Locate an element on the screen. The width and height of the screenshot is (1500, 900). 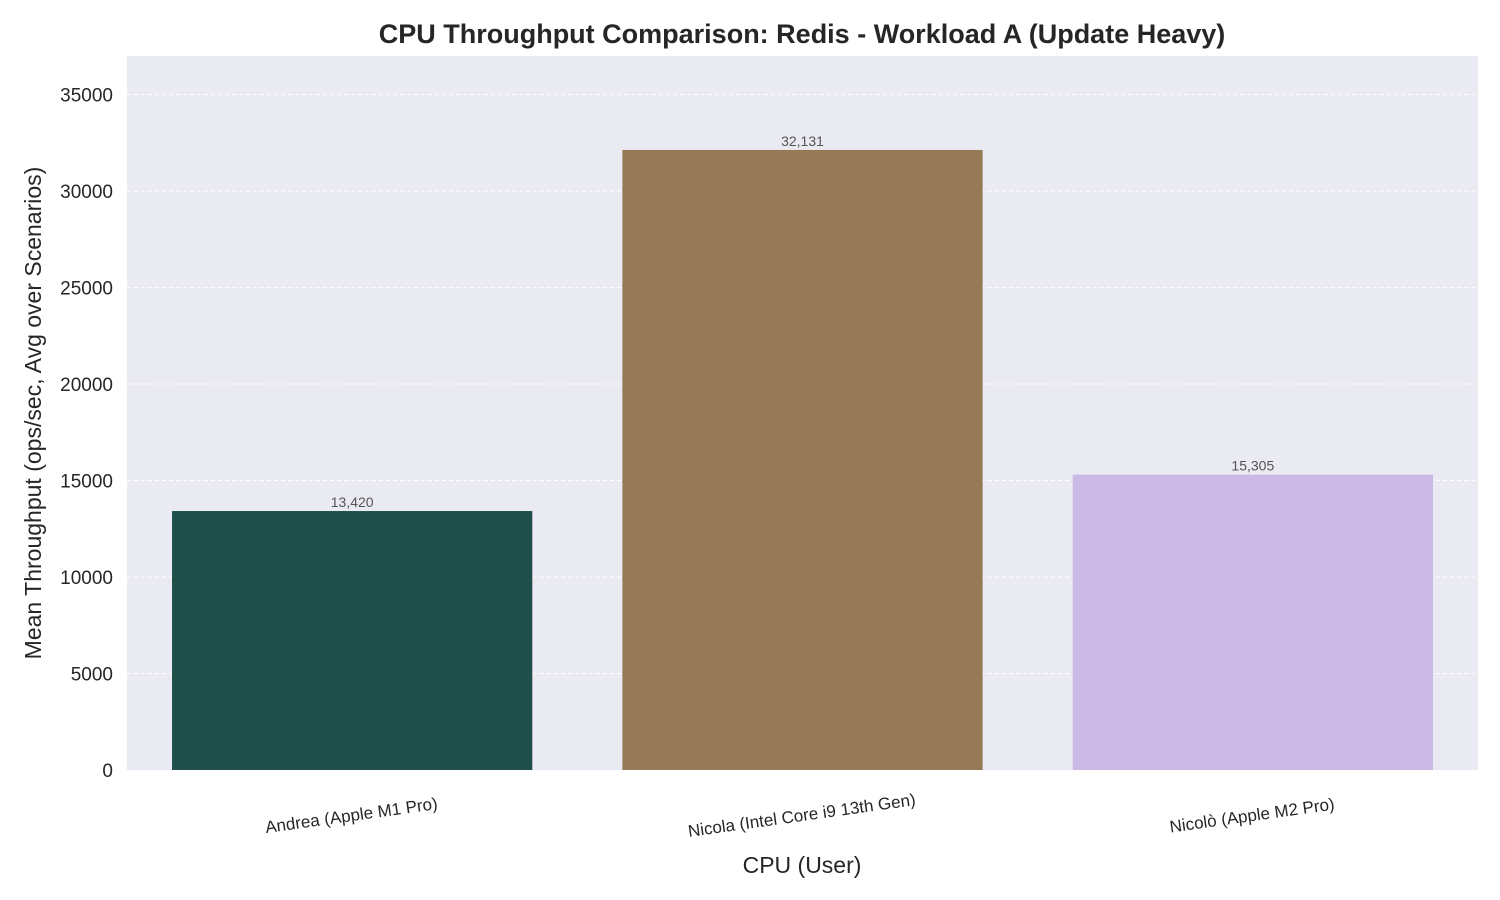
y-tick-label: 25000 is located at coordinates (86, 289).